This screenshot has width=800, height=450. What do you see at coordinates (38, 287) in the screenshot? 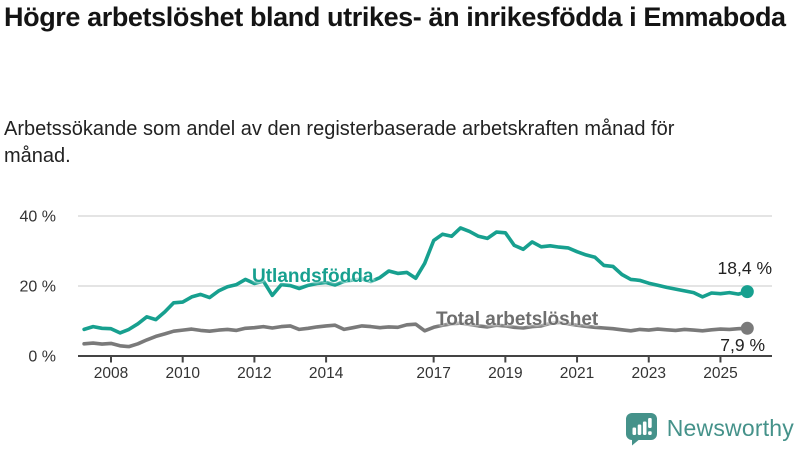
I see `y-tick-label: 20 %` at bounding box center [38, 287].